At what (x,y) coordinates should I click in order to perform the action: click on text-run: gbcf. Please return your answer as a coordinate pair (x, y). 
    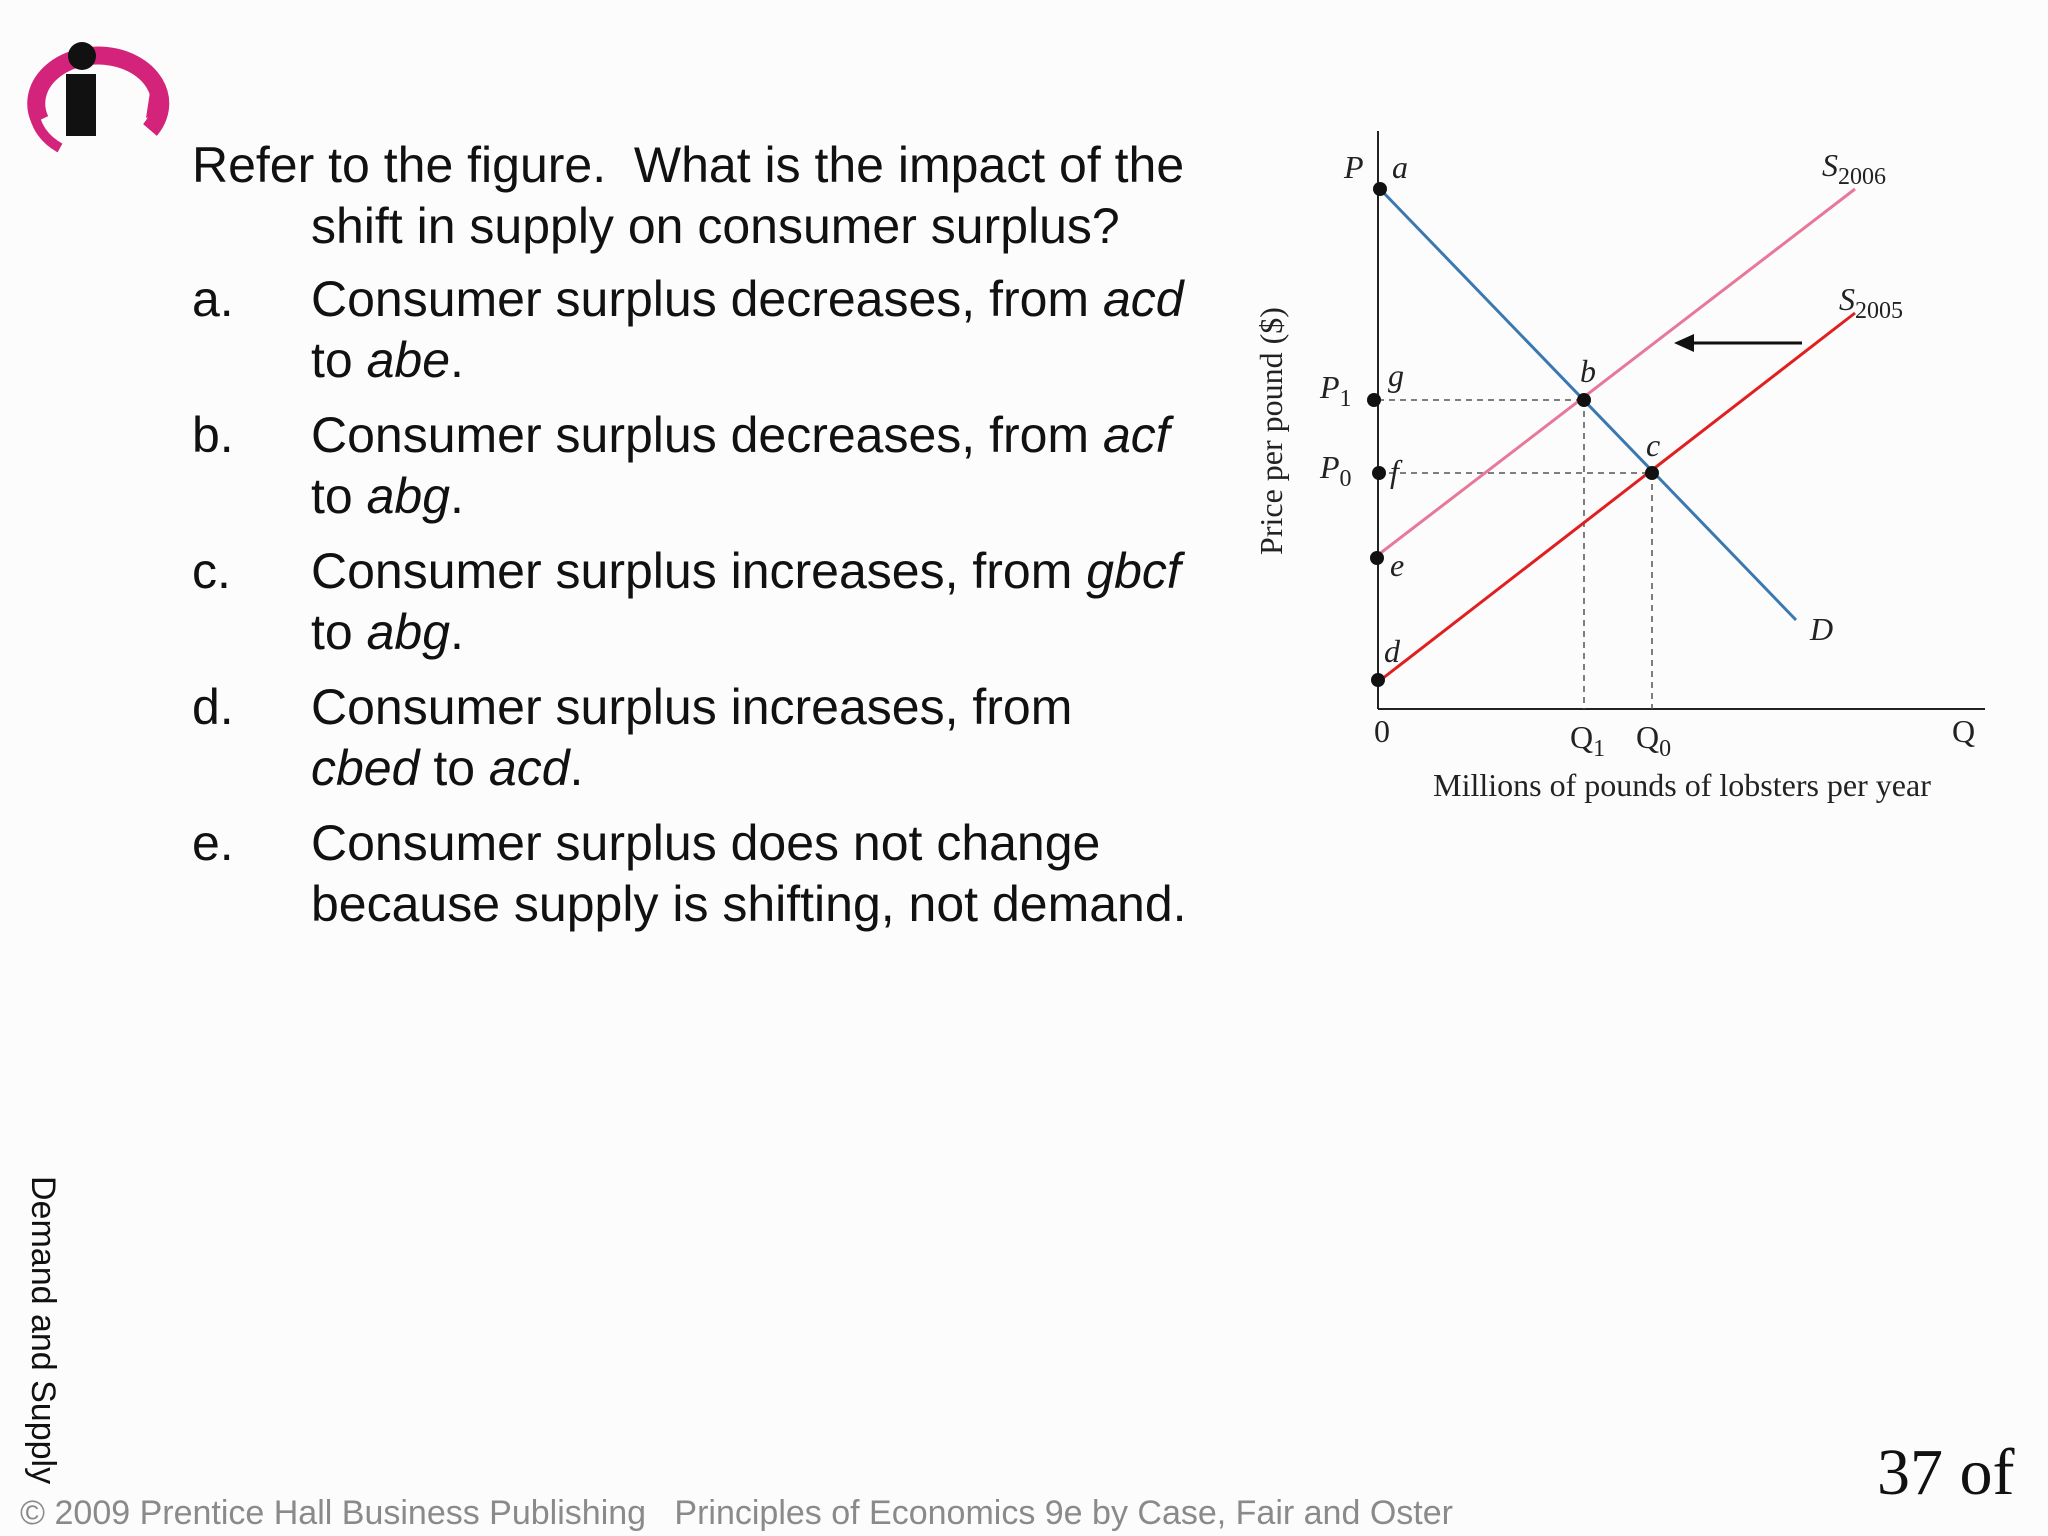
    Looking at the image, I should click on (1136, 571).